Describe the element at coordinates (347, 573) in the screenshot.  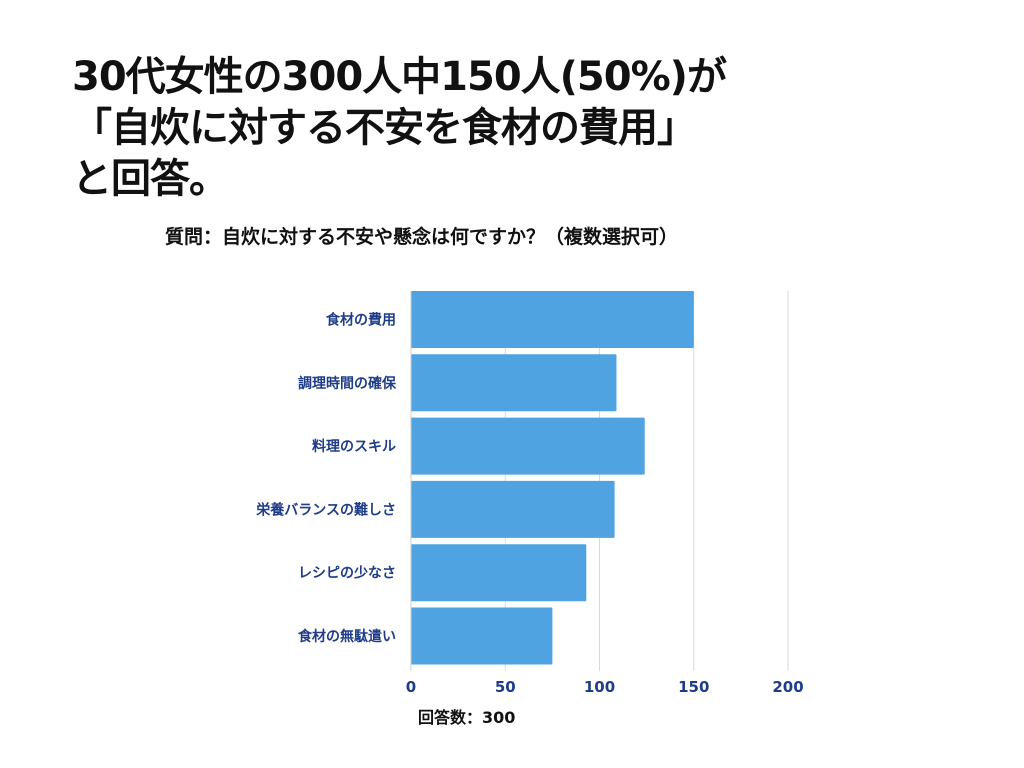
I see `category-label: レシピの少なさ` at that location.